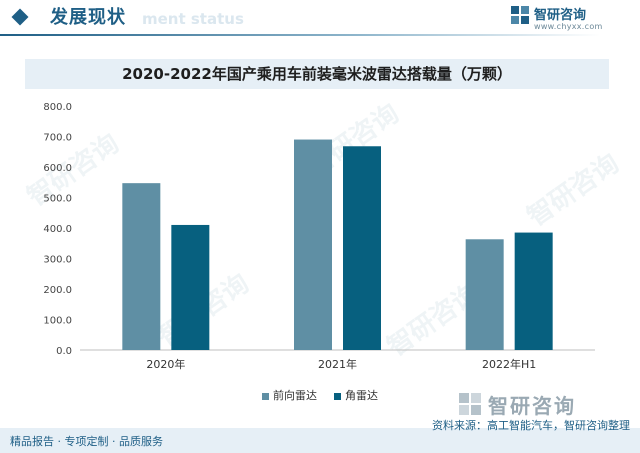 This screenshot has width=640, height=453. What do you see at coordinates (560, 15) in the screenshot?
I see `brand-name: 智研咨询` at bounding box center [560, 15].